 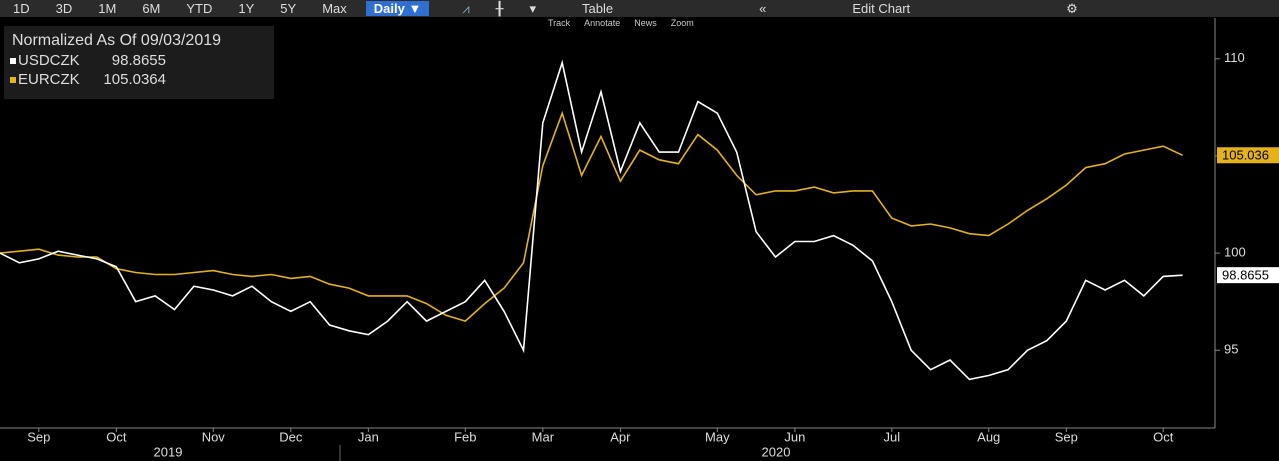 What do you see at coordinates (21, 8) in the screenshot?
I see `range-button: 1D` at bounding box center [21, 8].